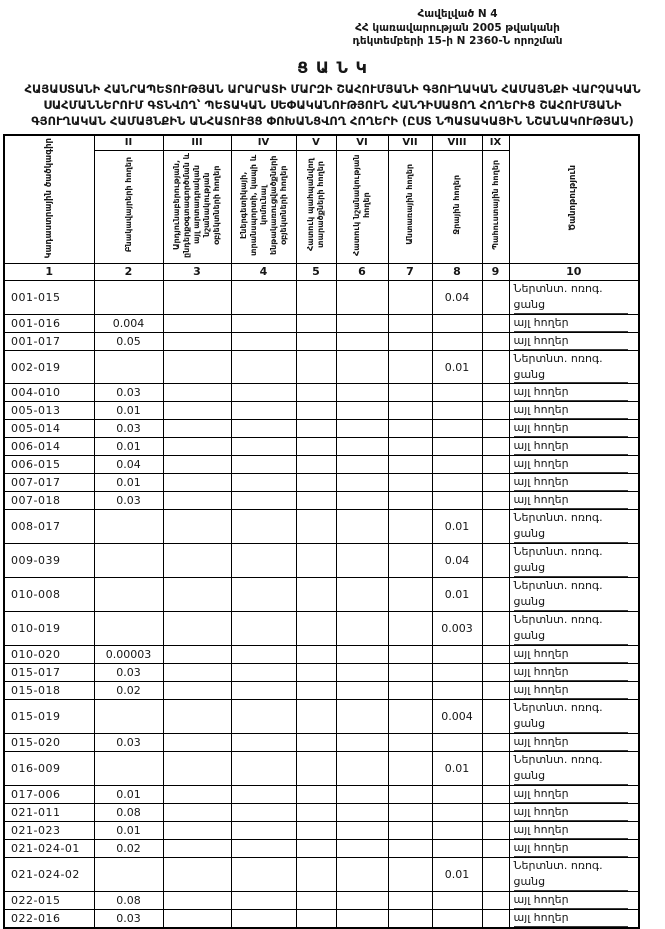 This screenshot has height=929, width=665. What do you see at coordinates (321, 716) in the screenshot?
I see `table-row: 015-019 0.004 Ներտնտ. ոռոգ. ցանց ֆ` at bounding box center [321, 716].